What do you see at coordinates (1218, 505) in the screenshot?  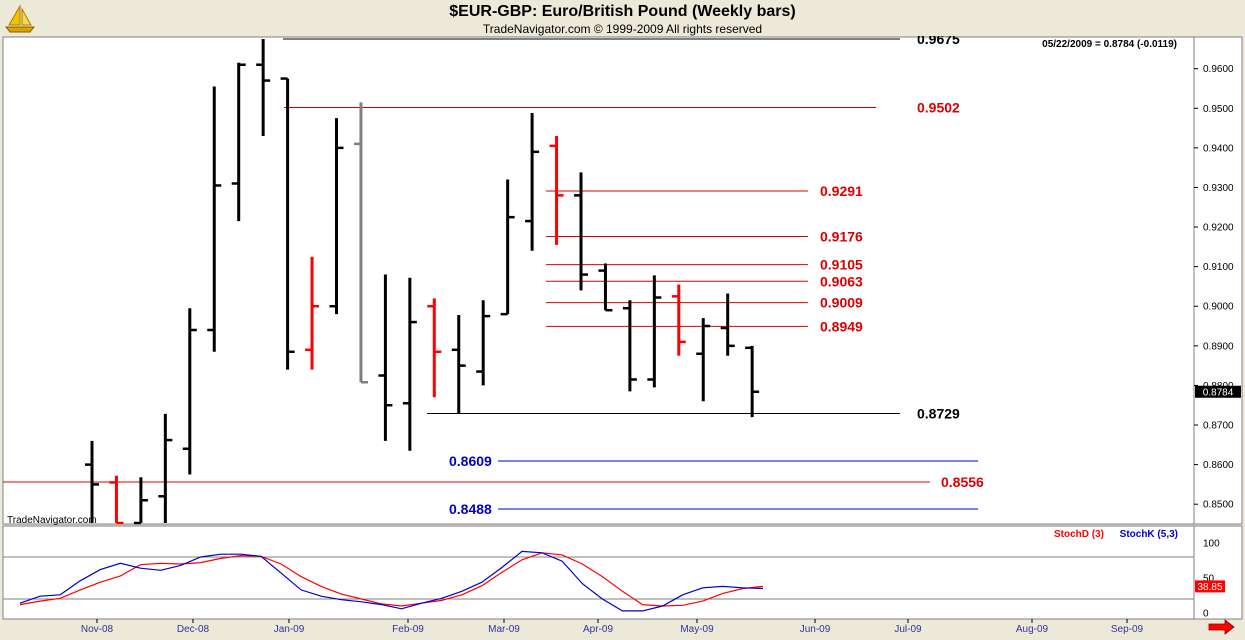 I see `y-tick-label: 0.8500` at bounding box center [1218, 505].